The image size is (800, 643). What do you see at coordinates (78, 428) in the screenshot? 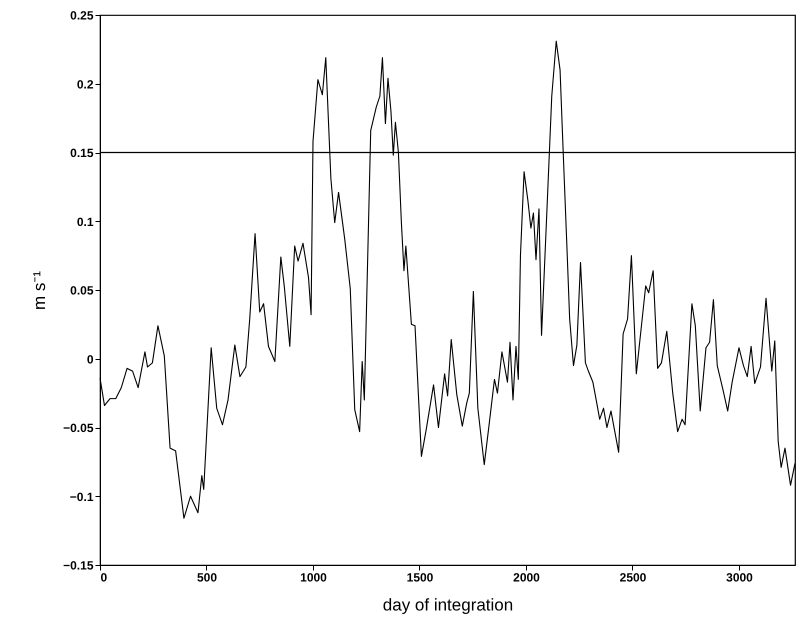
I see `y-tick-label: −0.05` at bounding box center [78, 428].